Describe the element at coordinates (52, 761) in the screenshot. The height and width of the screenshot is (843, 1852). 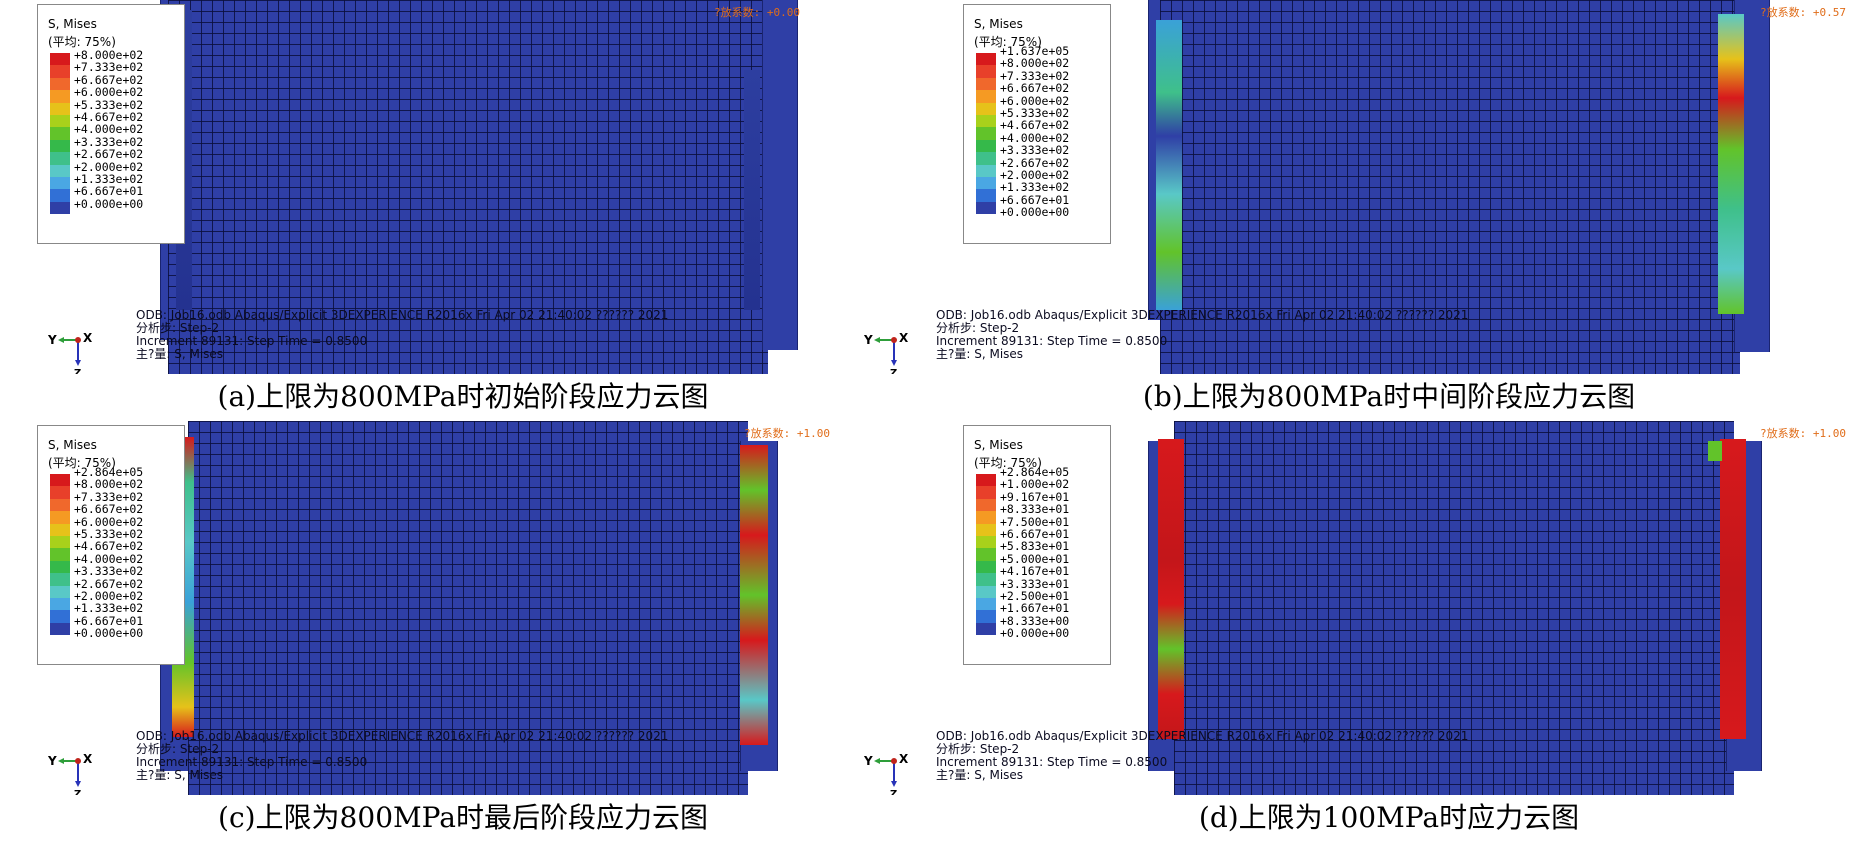
I see `y-label: Y` at that location.